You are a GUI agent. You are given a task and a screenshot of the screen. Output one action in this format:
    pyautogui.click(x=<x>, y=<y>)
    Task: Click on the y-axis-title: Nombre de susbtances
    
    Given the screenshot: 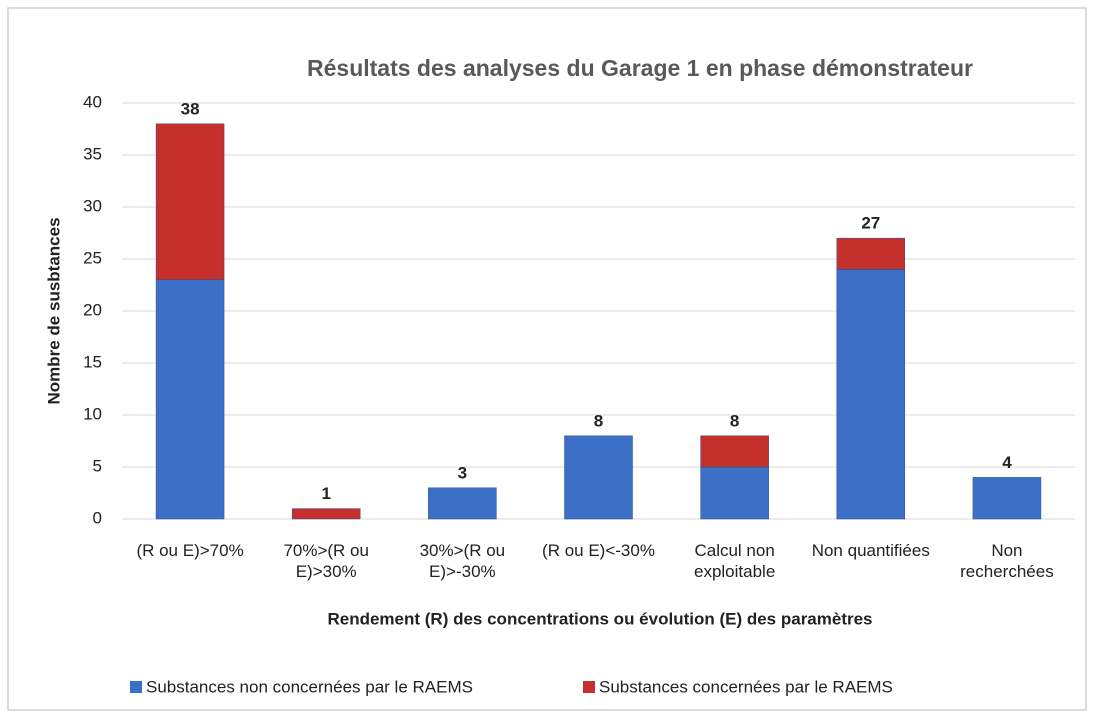 What is the action you would take?
    pyautogui.click(x=53, y=310)
    